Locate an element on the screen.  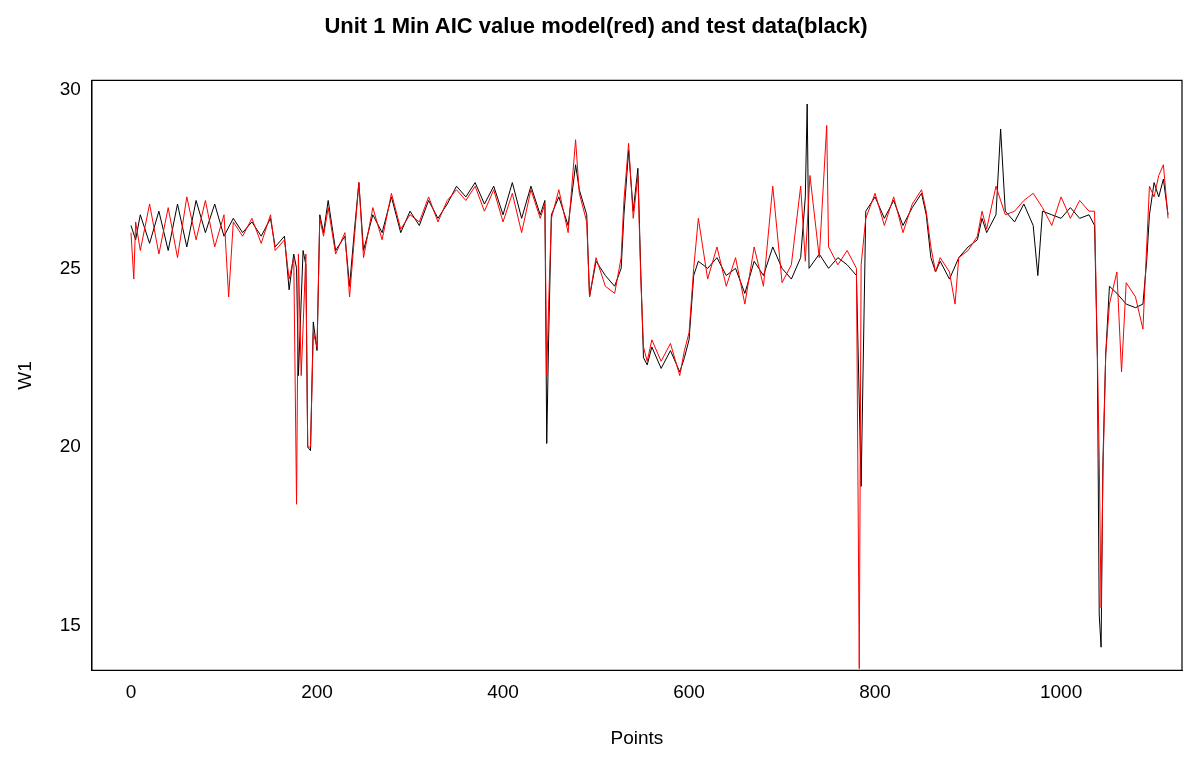
x-tick-label: 200 is located at coordinates (317, 692).